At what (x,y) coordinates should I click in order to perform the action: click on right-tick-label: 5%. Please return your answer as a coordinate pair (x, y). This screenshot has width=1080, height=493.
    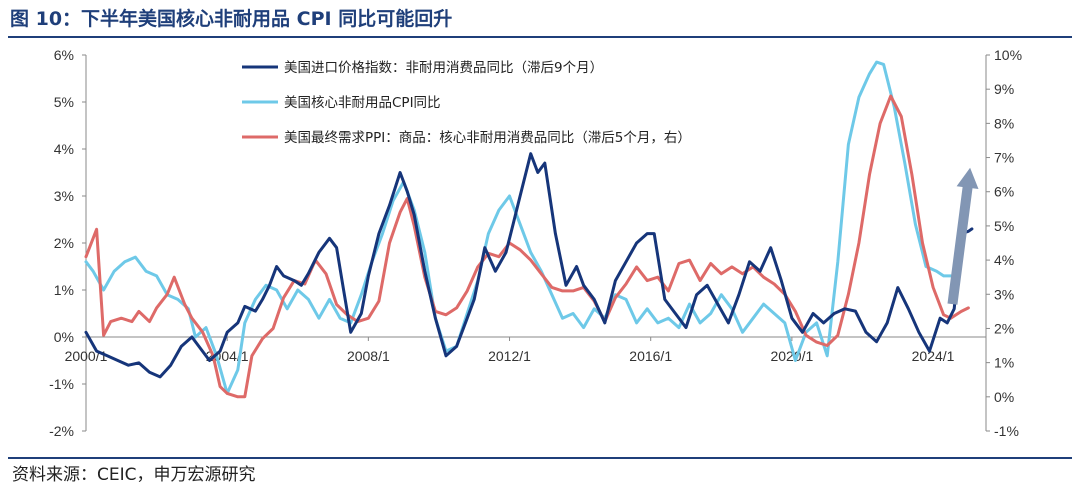
    Looking at the image, I should click on (1004, 226).